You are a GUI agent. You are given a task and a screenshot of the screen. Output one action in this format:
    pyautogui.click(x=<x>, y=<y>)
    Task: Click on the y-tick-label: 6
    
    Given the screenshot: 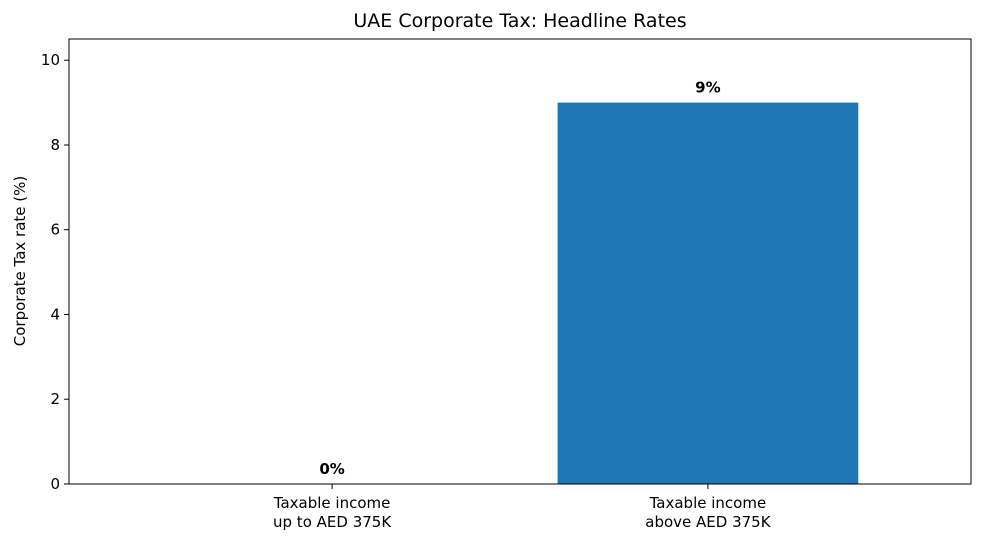 What is the action you would take?
    pyautogui.click(x=55, y=230)
    